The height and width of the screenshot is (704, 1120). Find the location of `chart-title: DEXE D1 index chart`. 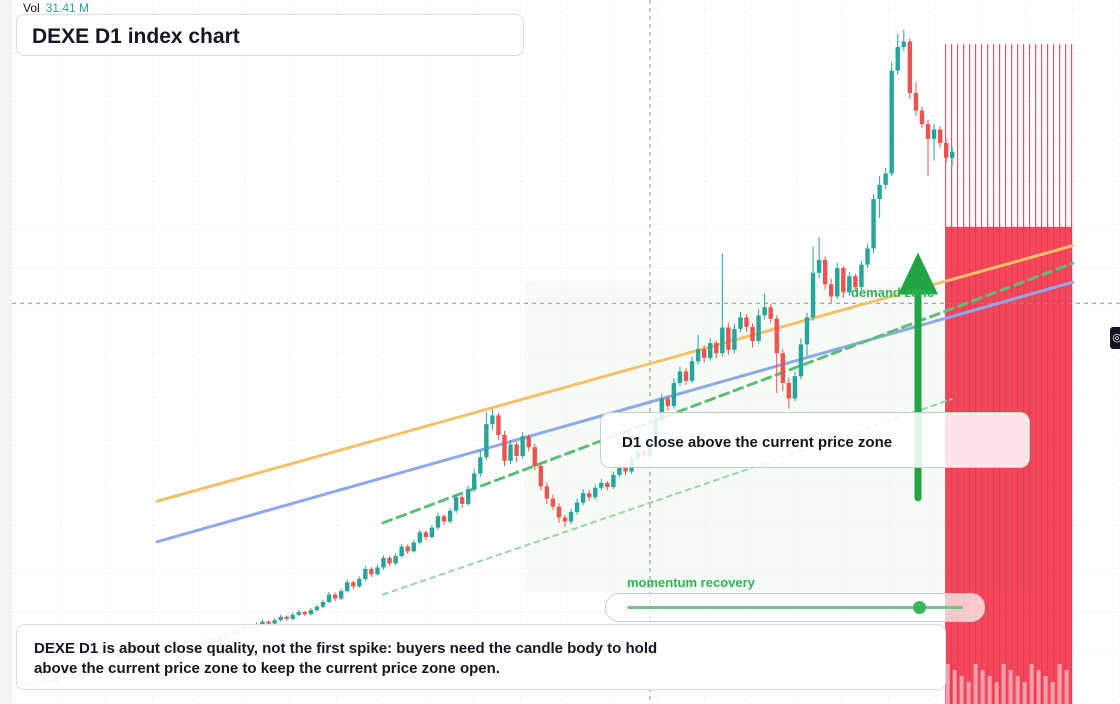

chart-title: DEXE D1 index chart is located at coordinates (136, 36).